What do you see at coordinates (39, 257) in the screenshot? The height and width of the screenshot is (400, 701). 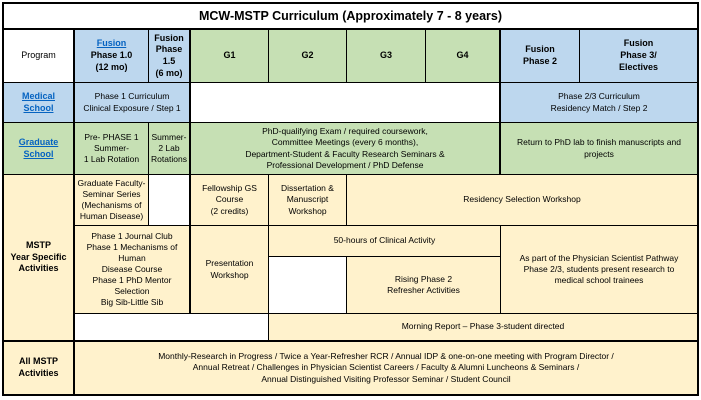 I see `row-header-year-specific-activities: MSTP Year Specific Activities` at bounding box center [39, 257].